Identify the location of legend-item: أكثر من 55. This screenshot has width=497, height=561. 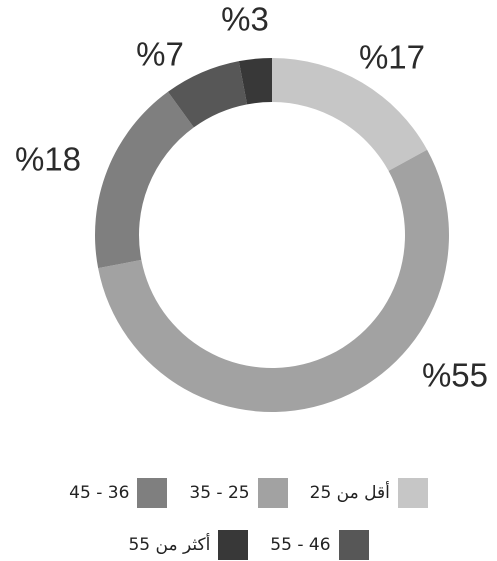
(188, 545).